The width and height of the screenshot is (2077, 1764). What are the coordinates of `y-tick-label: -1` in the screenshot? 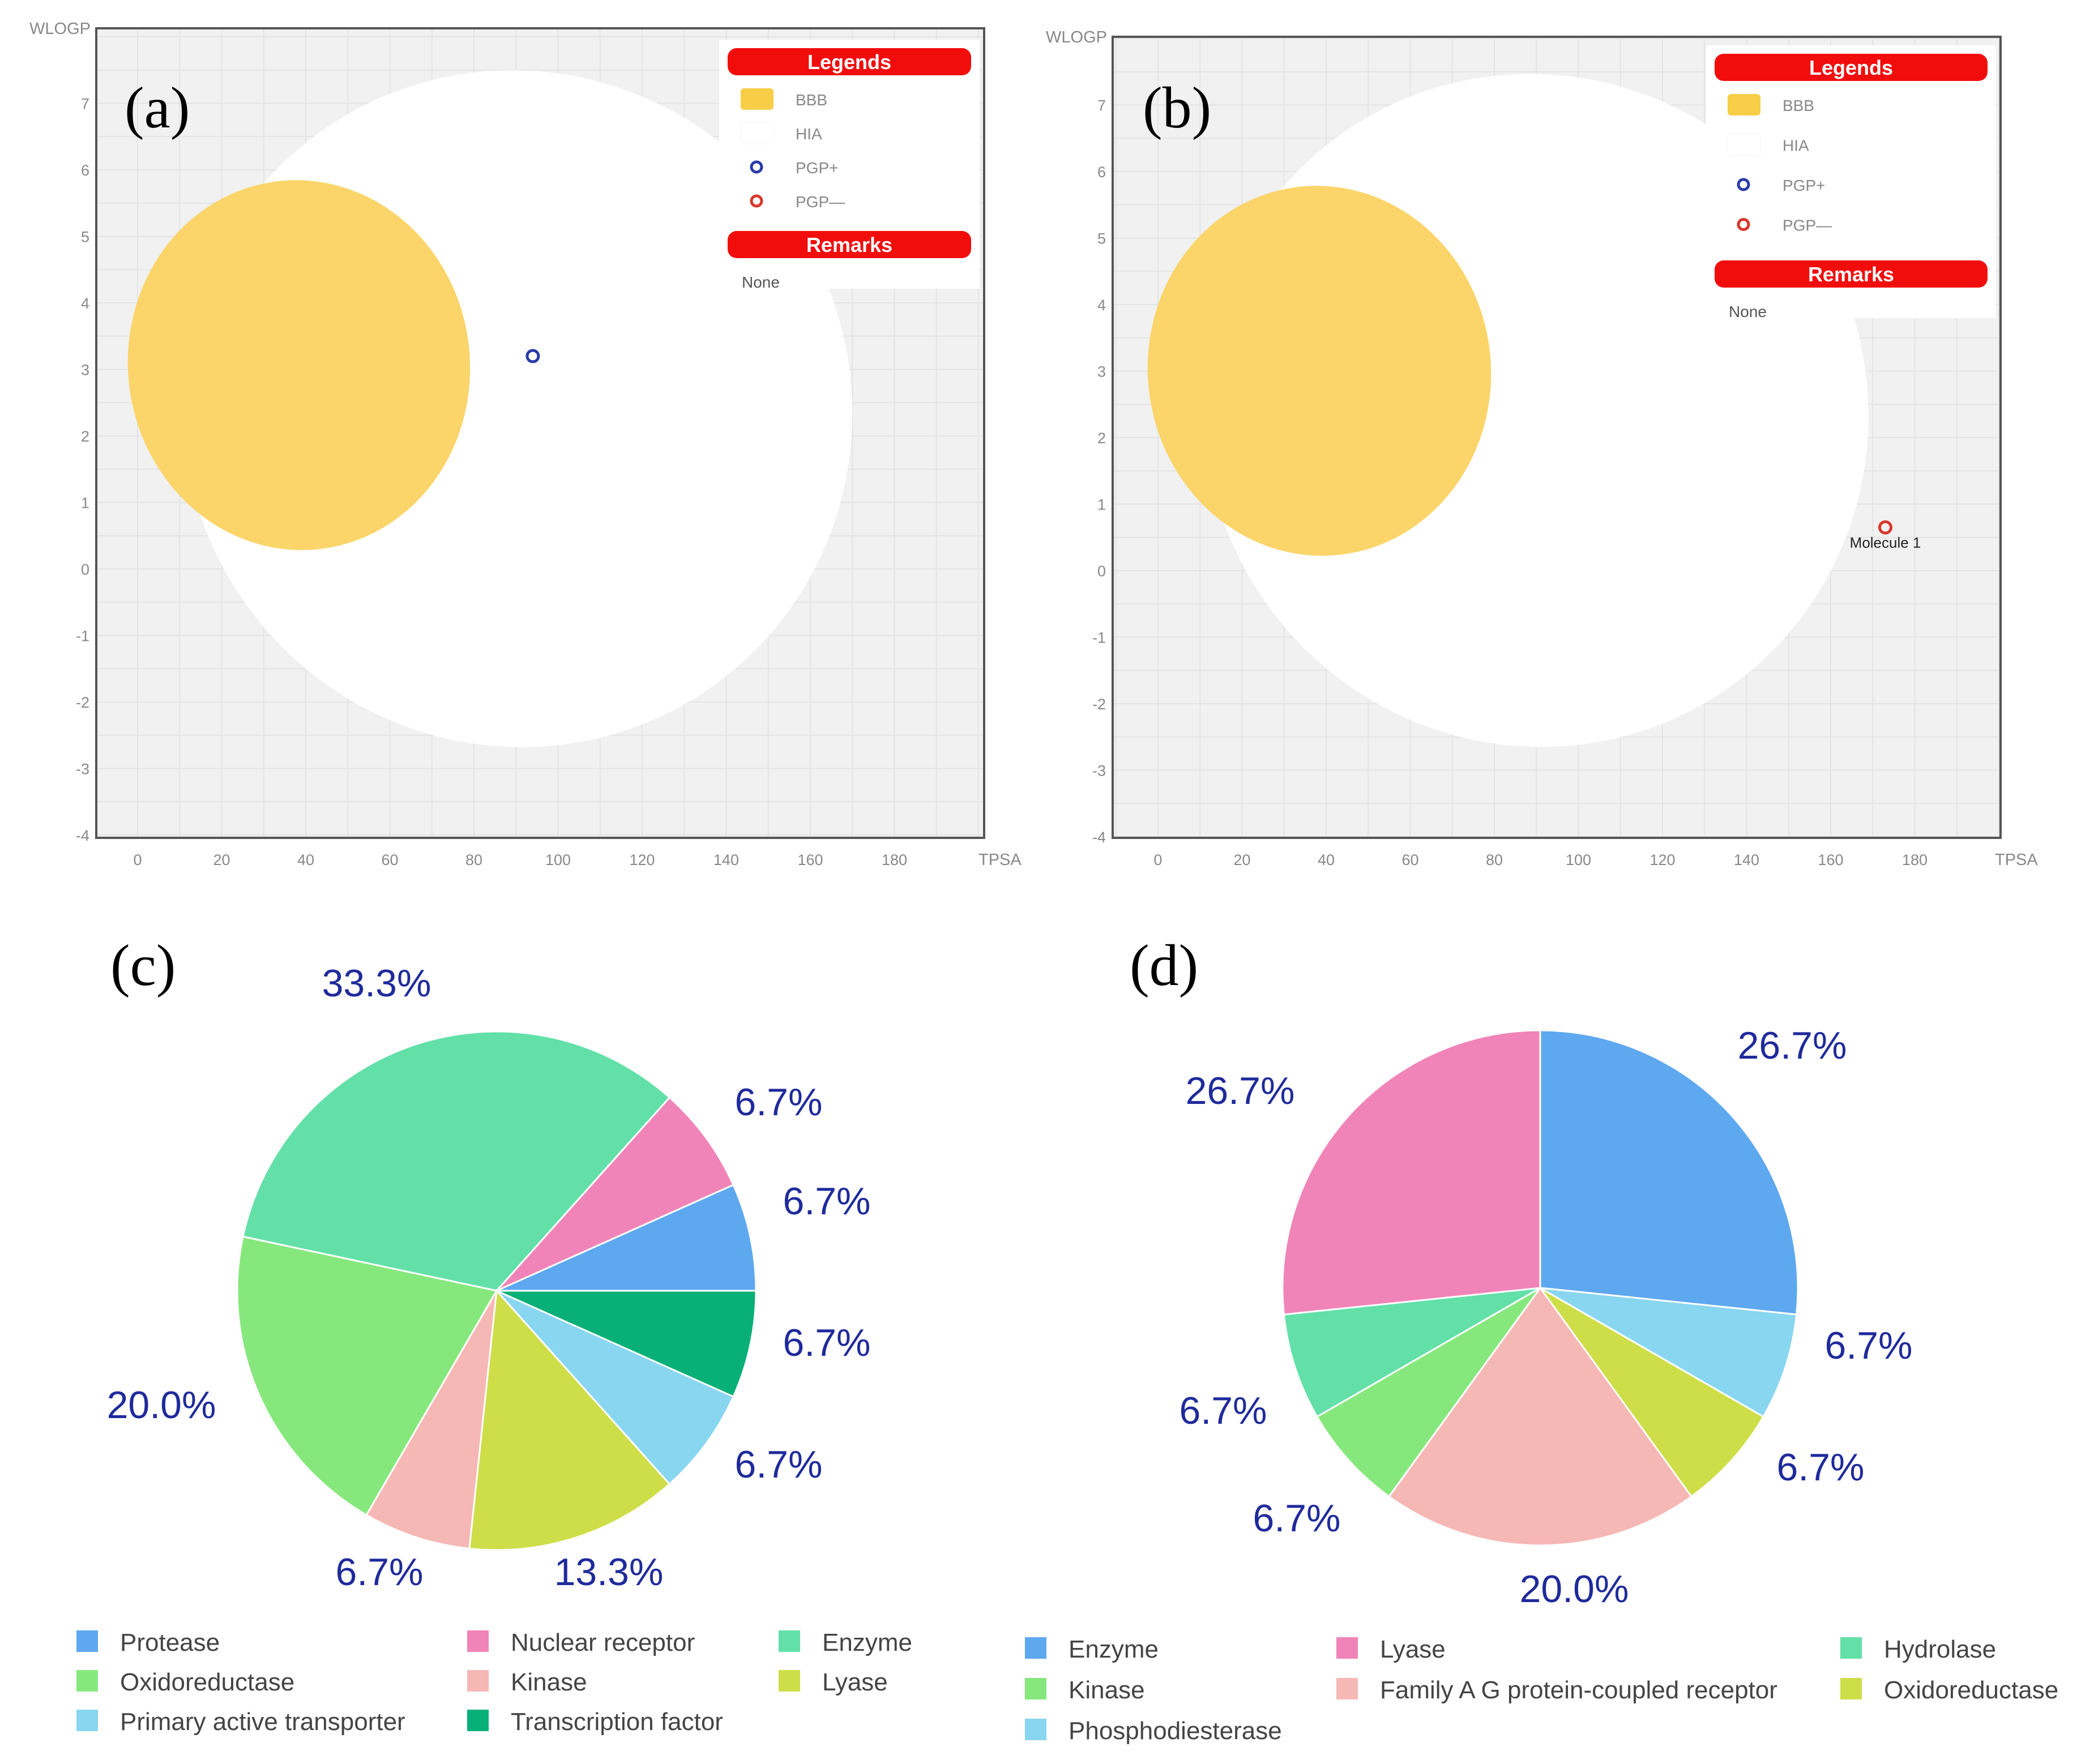 It's located at (82, 636).